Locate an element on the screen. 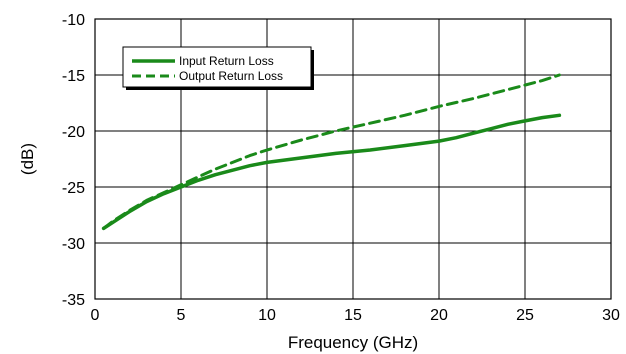 The width and height of the screenshot is (626, 354). x-tick-label: 25 is located at coordinates (525, 315).